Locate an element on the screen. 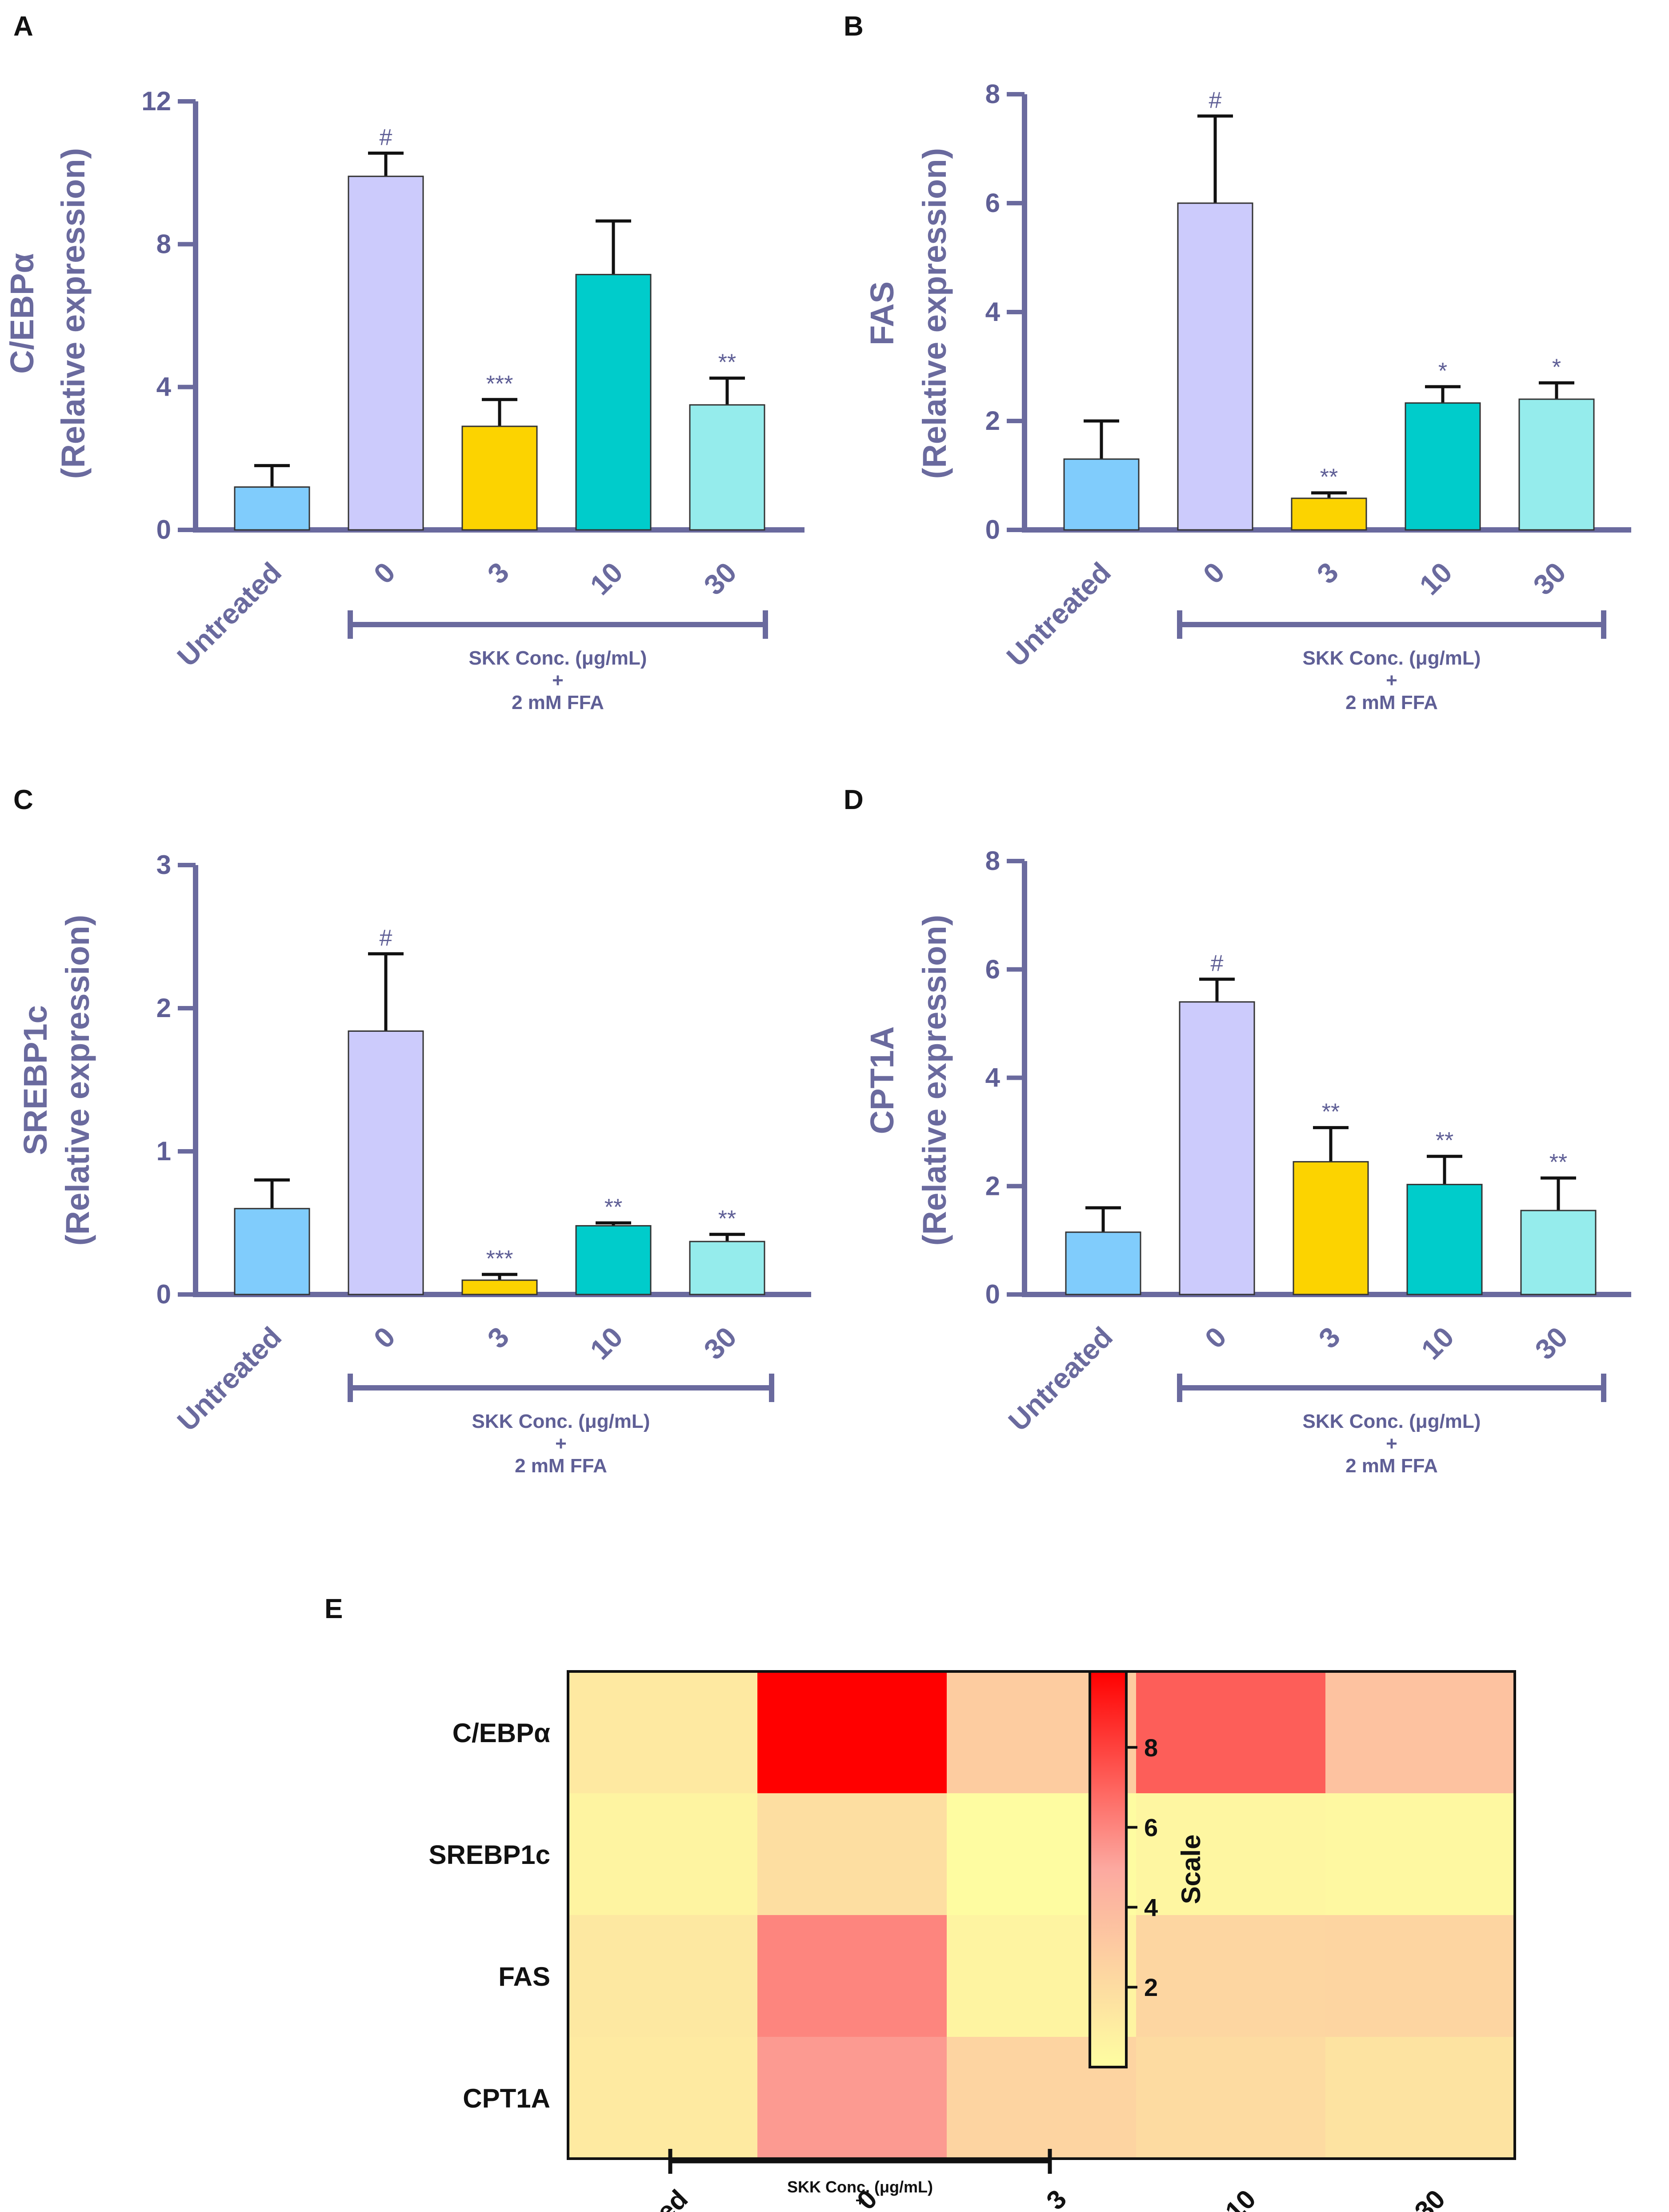 Image resolution: width=1669 pixels, height=2212 pixels. heatmap-frame is located at coordinates (1041, 1915).